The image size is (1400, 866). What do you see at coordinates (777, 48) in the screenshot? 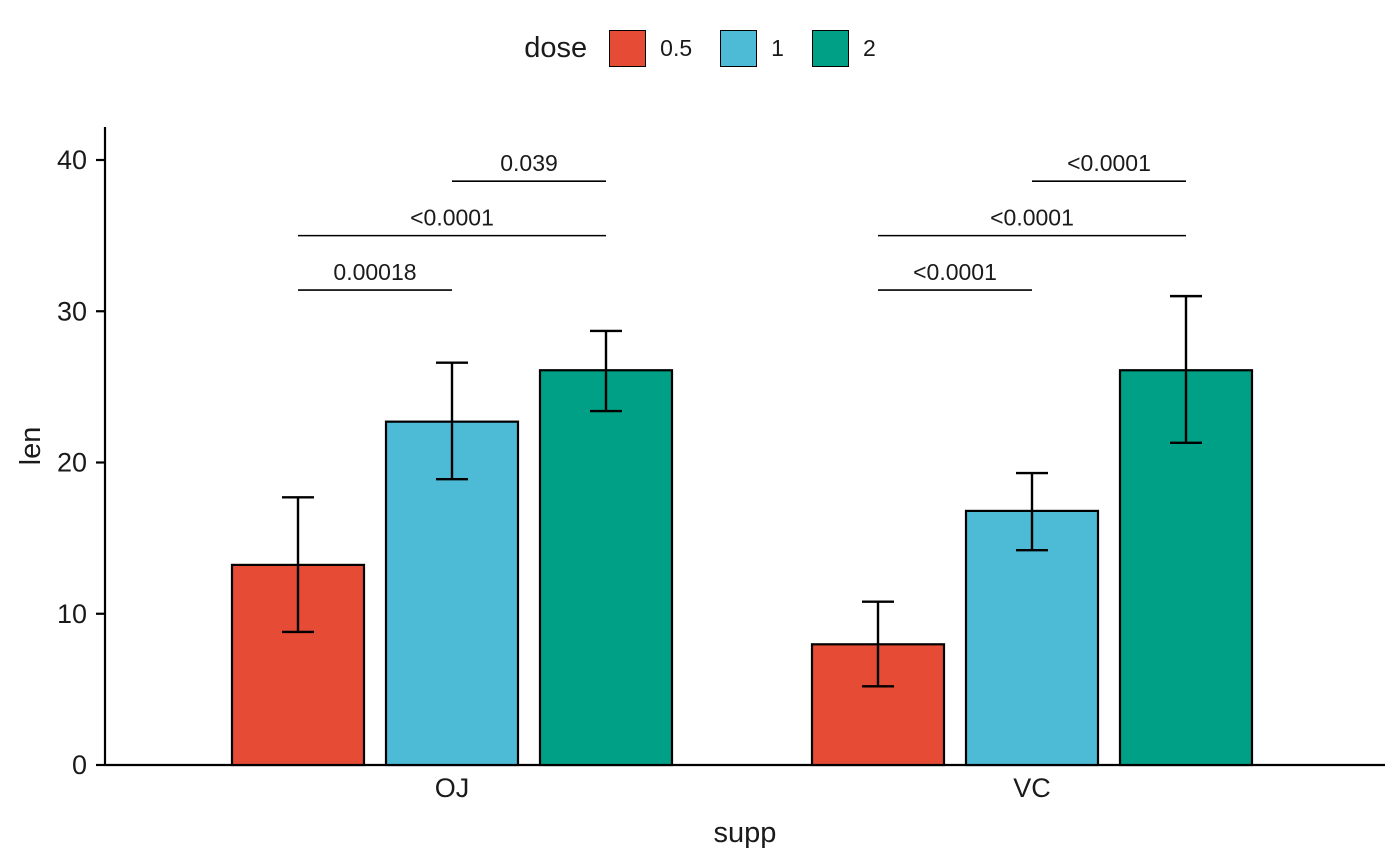
I see `legend-label: 1` at bounding box center [777, 48].